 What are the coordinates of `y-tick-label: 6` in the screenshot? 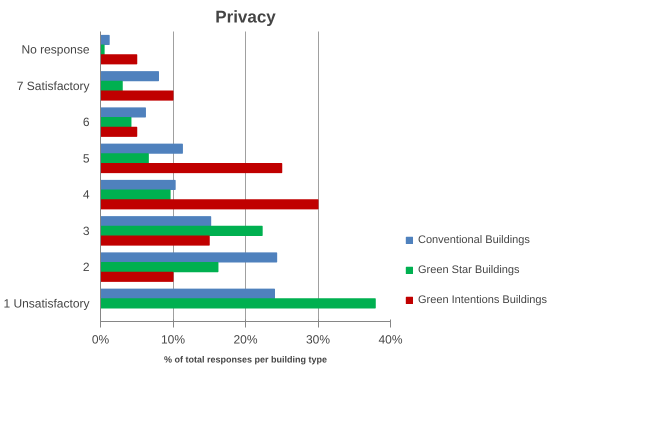 It's located at (86, 122).